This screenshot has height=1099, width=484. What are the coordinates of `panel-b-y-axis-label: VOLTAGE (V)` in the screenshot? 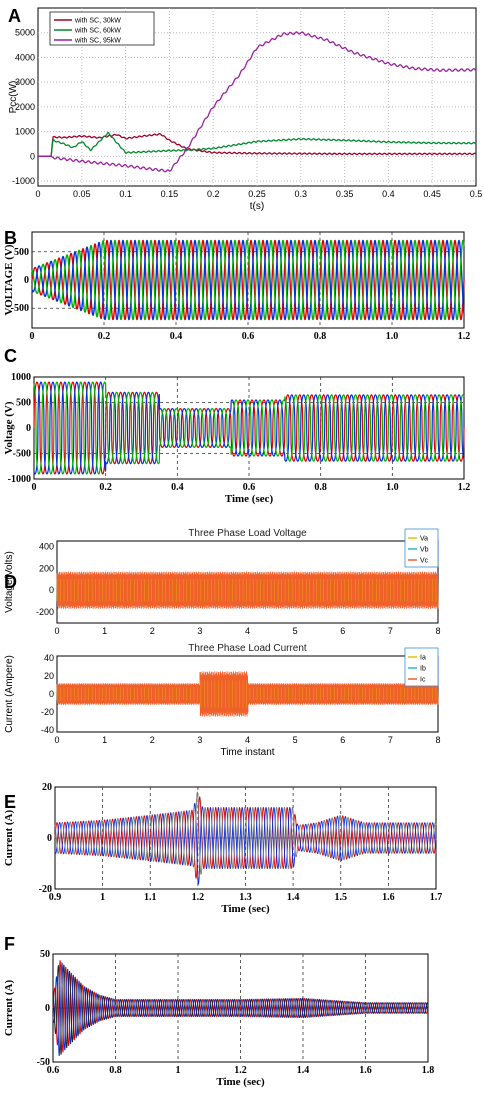 It's located at (9, 279).